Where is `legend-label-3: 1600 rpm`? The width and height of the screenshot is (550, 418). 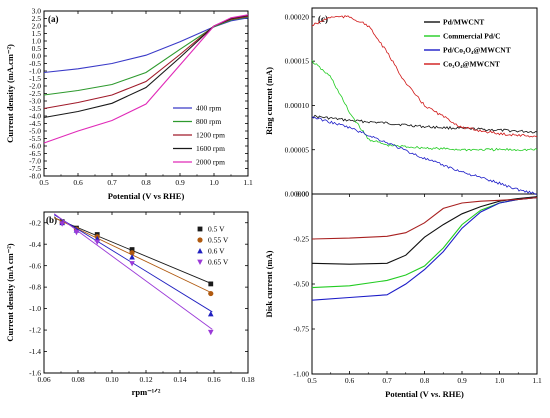
legend-label-3: 1600 rpm is located at coordinates (210, 148).